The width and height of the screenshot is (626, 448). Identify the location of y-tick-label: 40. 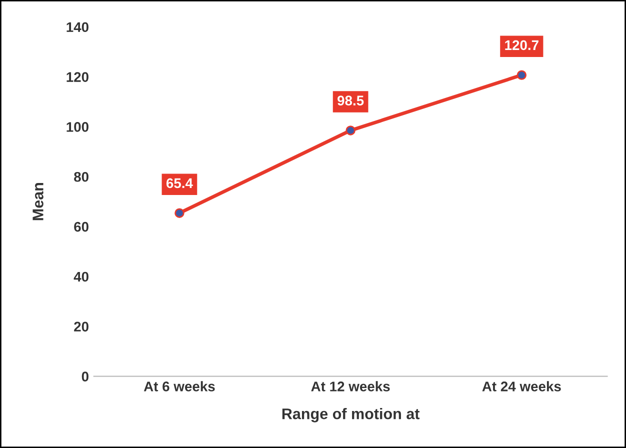
(81, 277).